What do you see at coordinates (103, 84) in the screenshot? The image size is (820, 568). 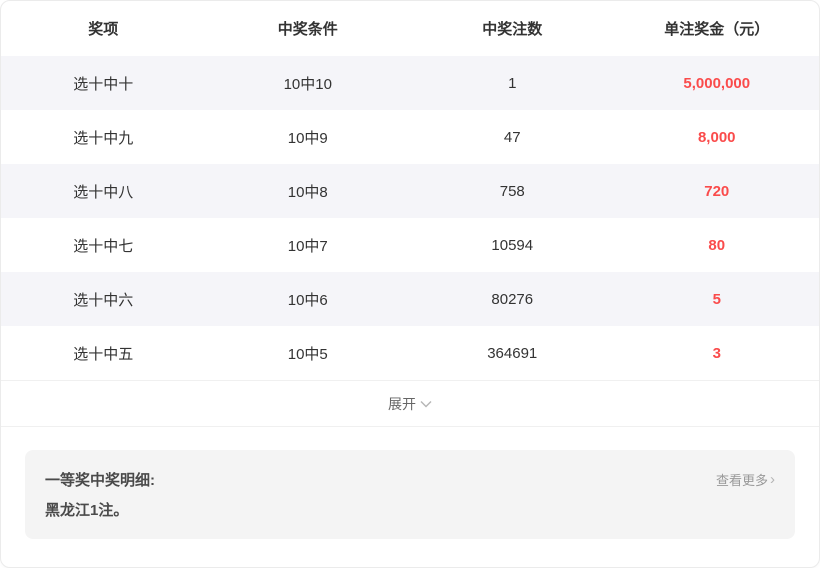 I see `prize-name: 选十中十` at bounding box center [103, 84].